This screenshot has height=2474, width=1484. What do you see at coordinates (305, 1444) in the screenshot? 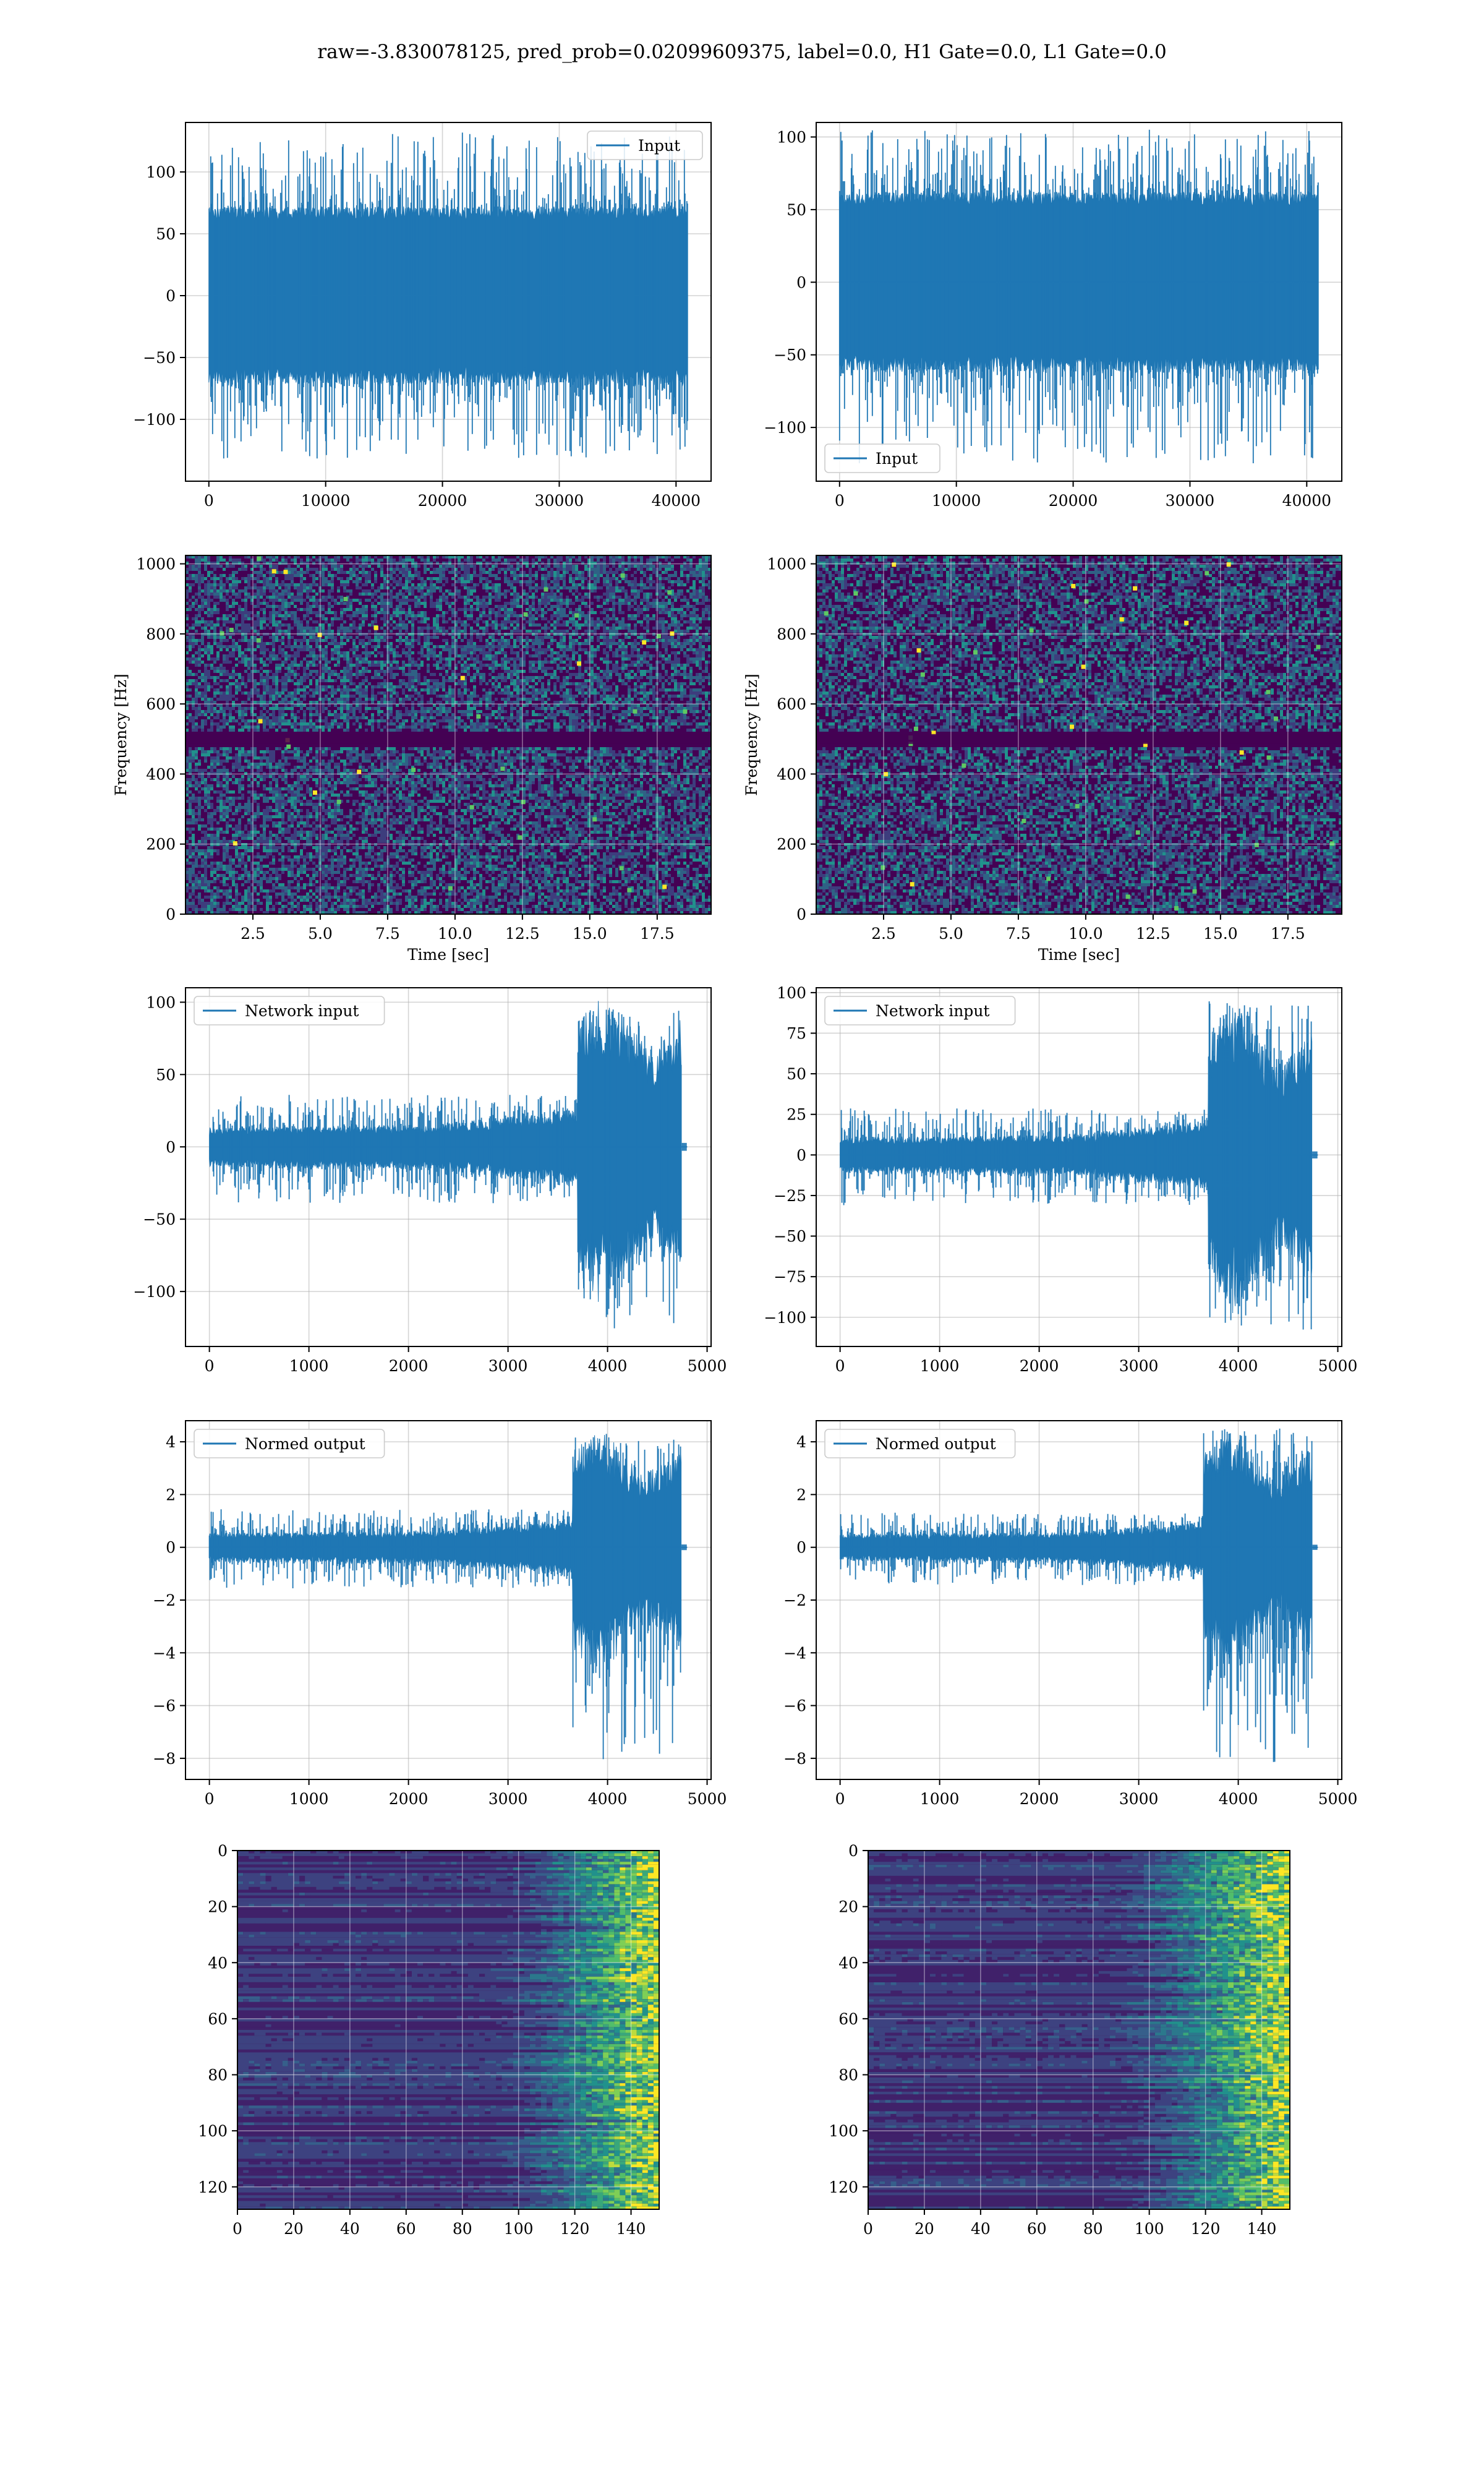
I see `legend-label: Normed output` at bounding box center [305, 1444].